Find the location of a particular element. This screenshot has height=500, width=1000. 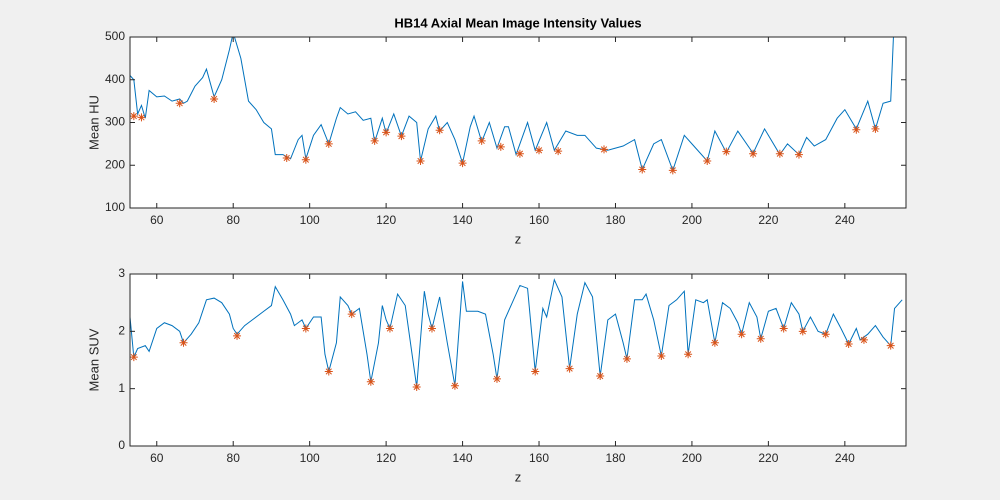

y-tick-label: 2 is located at coordinates (121, 331).